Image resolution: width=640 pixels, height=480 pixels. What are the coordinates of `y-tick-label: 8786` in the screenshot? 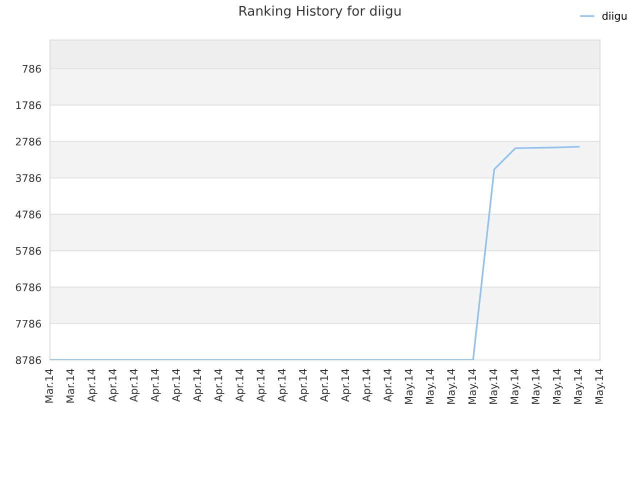 It's located at (29, 360).